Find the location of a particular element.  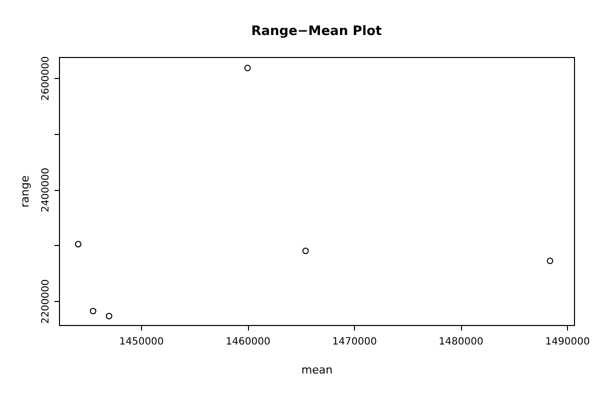

x-tick-label: 1490000 is located at coordinates (567, 342).